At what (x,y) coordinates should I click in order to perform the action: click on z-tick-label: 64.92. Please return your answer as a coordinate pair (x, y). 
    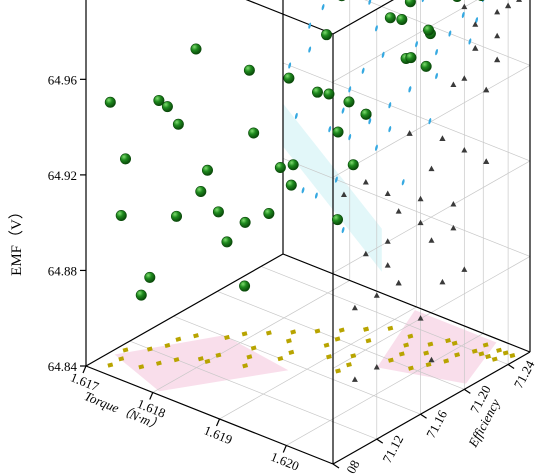
    Looking at the image, I should click on (62, 175).